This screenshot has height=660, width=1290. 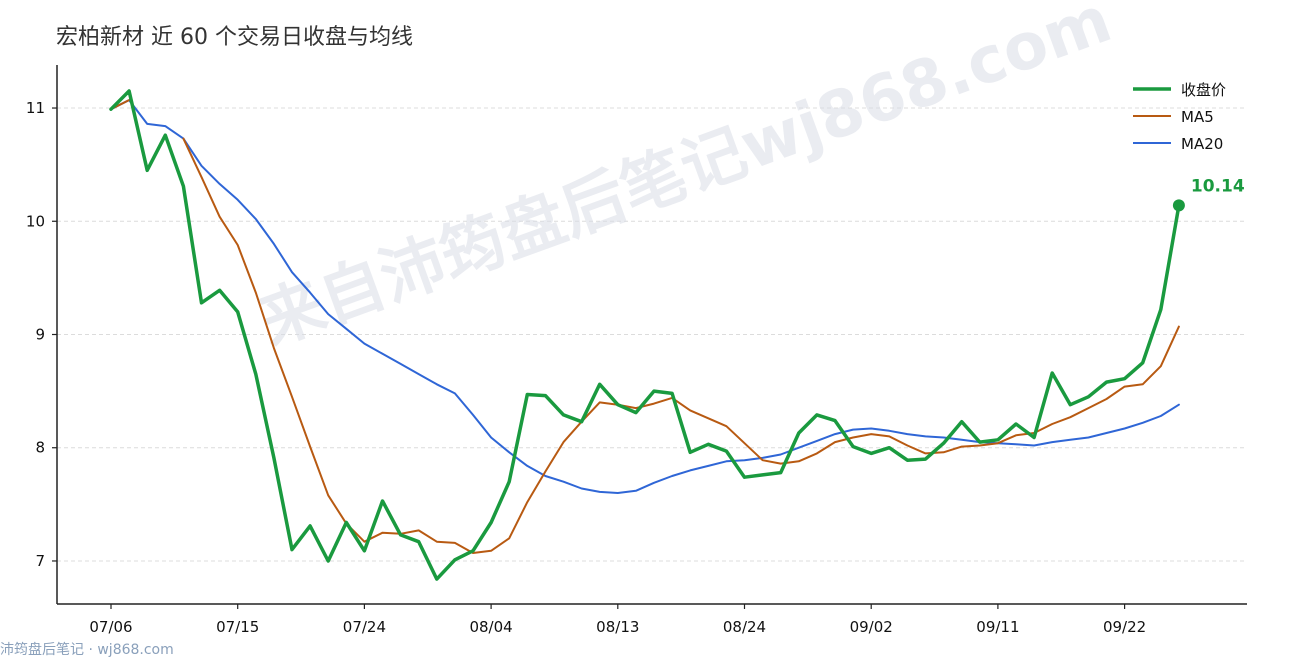 What do you see at coordinates (1179, 117) in the screenshot?
I see `legend: 收盘价 MA5 MA20` at bounding box center [1179, 117].